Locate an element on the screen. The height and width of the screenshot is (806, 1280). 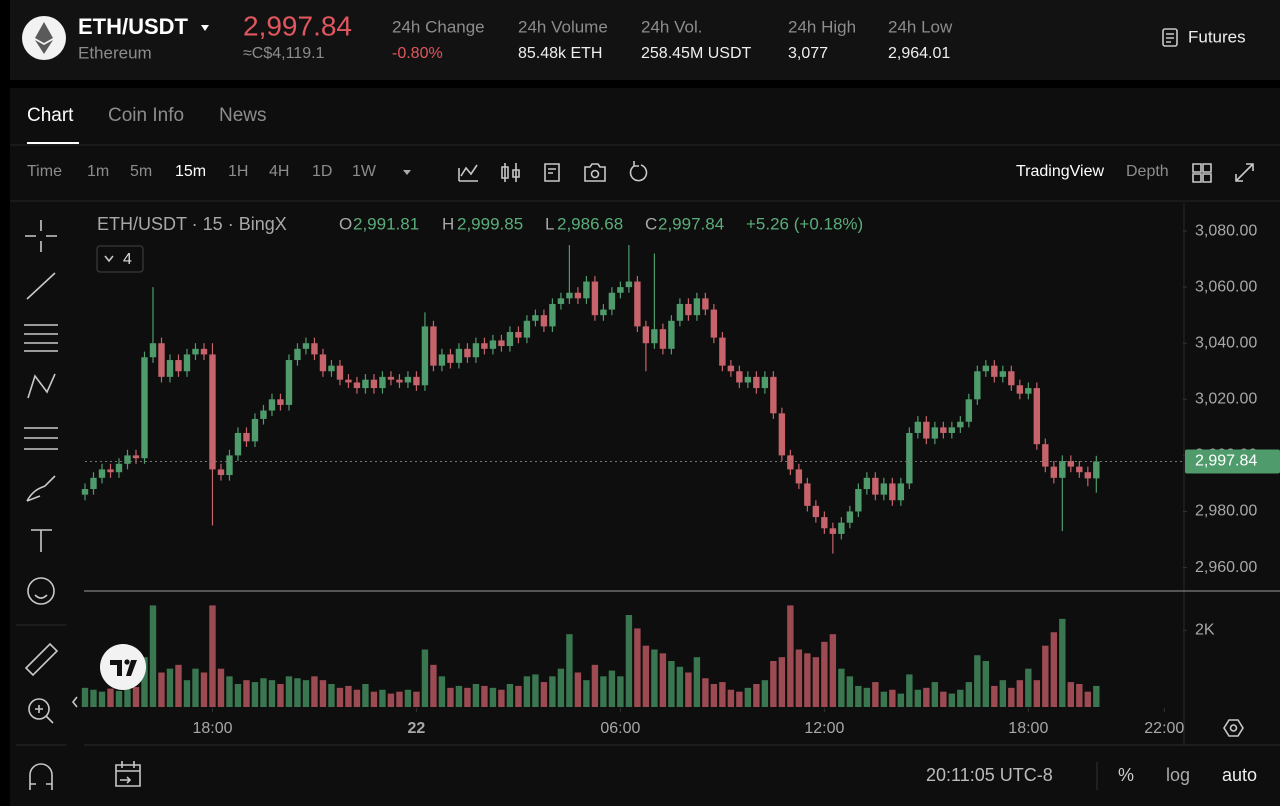
tab: News is located at coordinates (243, 115).